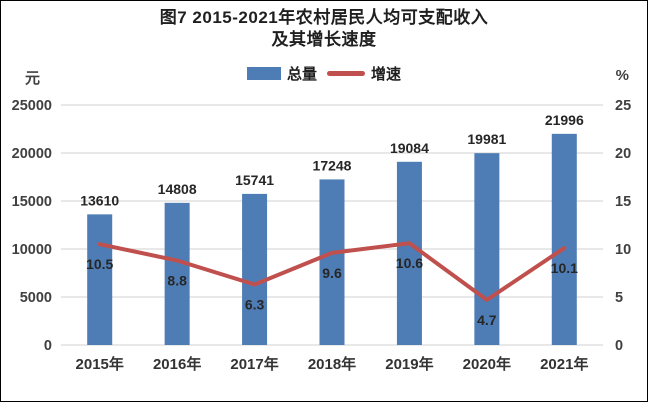 The height and width of the screenshot is (402, 648). I want to click on bar-value-label: 13610, so click(99, 200).